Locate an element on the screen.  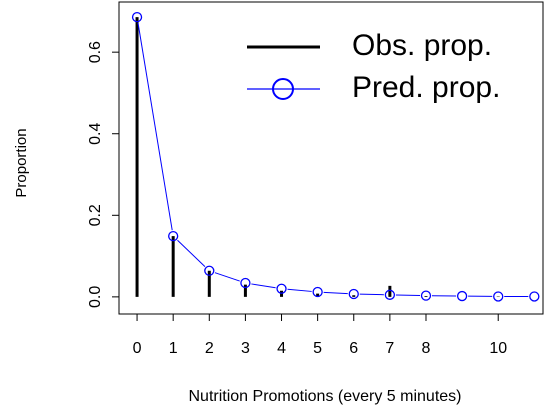
x-tick-label: 10 is located at coordinates (498, 348).